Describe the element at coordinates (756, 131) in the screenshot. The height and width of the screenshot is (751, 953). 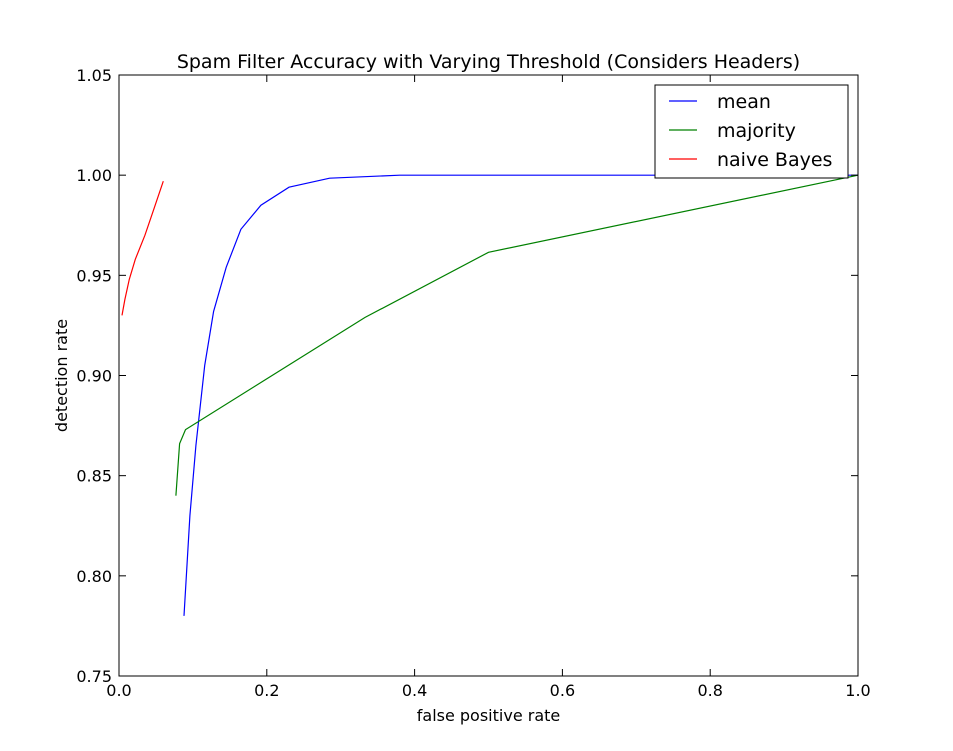
I see `legend-label: majority` at that location.